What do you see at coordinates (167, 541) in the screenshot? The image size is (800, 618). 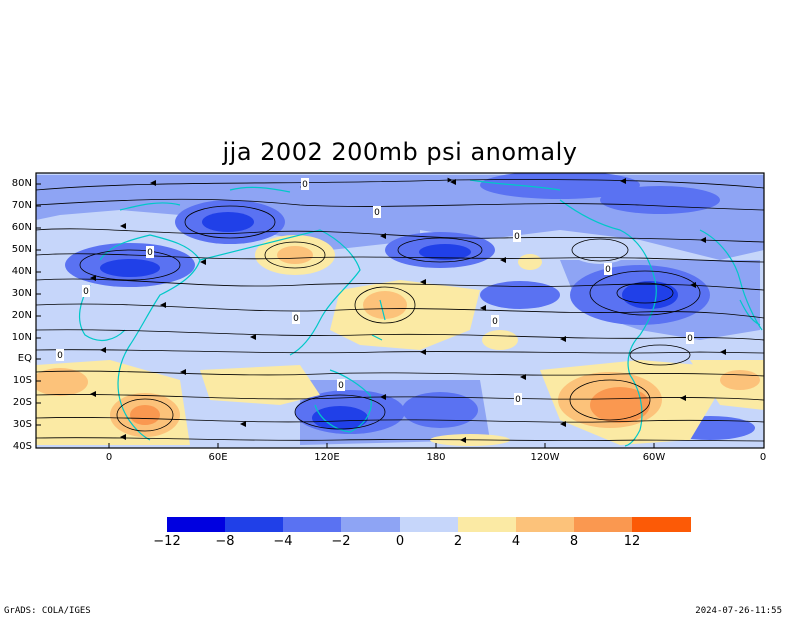 I see `colorbar-tick-label: −12` at bounding box center [167, 541].